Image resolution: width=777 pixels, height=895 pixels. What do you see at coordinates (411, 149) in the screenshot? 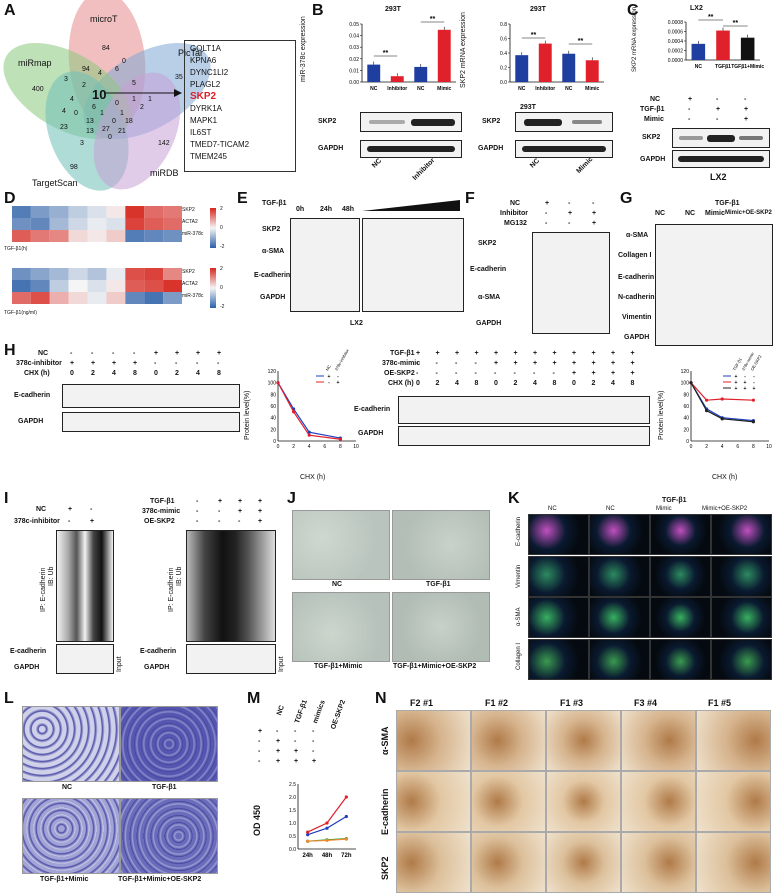
I see `b-blot-left-gapdh` at bounding box center [411, 149].